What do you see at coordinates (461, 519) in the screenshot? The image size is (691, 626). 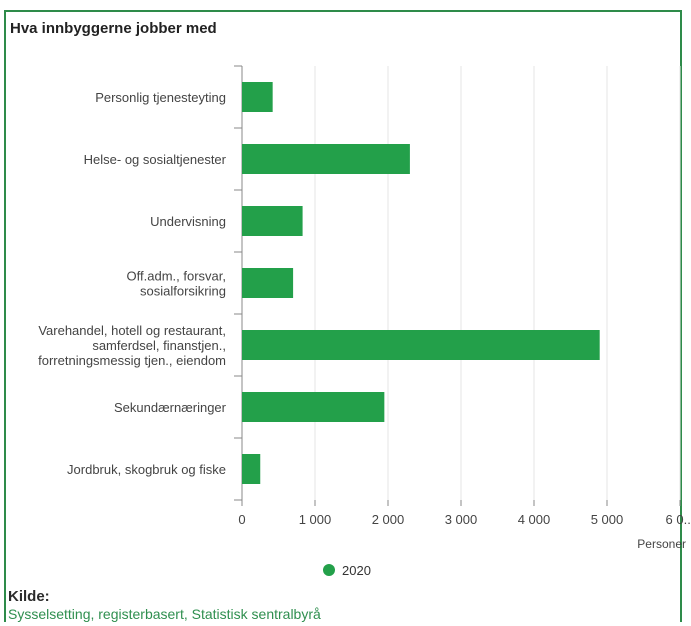 I see `x-tick-label: 3 000` at bounding box center [461, 519].